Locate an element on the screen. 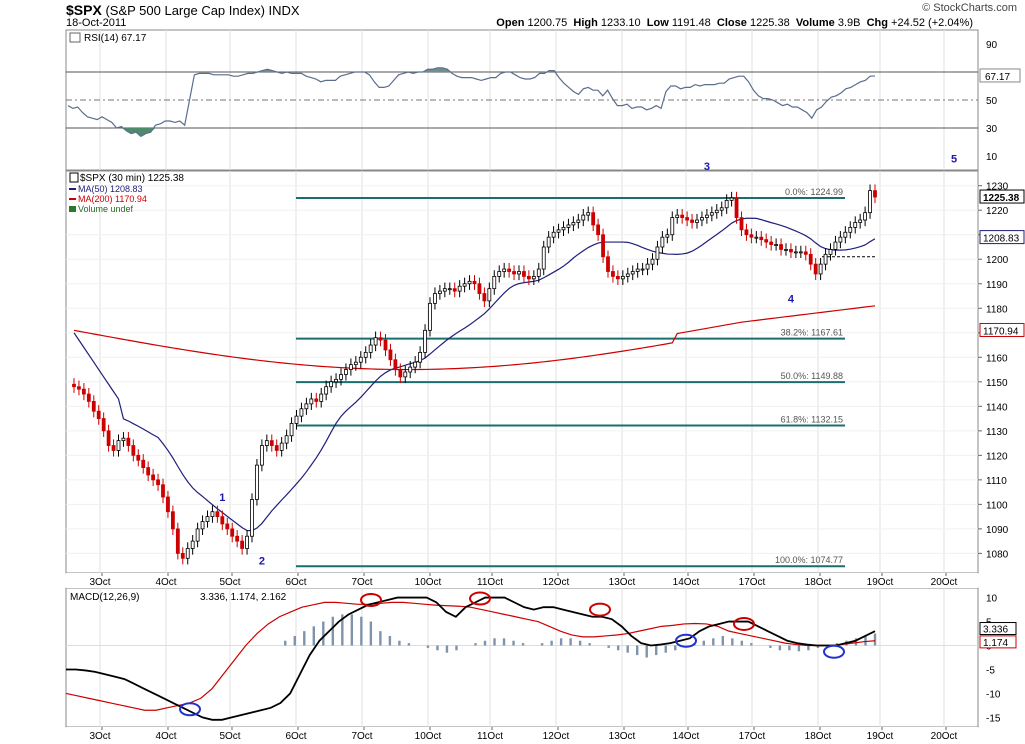 The image size is (1025, 744). signal-value-text: 1.174 is located at coordinates (995, 643).